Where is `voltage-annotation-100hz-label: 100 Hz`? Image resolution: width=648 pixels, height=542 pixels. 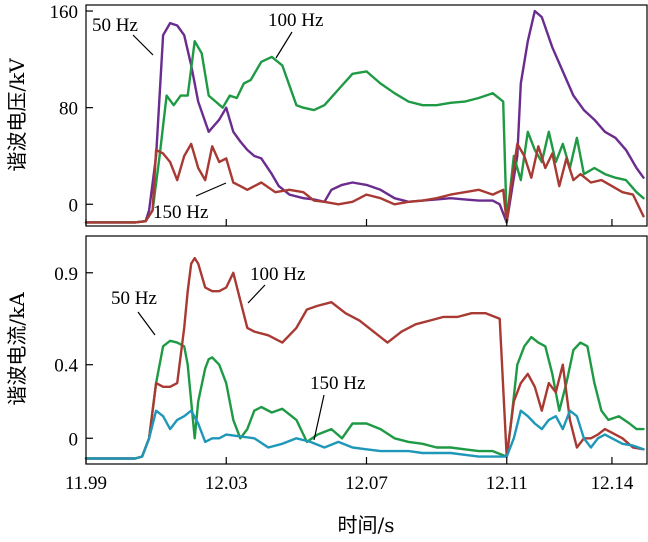
voltage-annotation-100hz-label: 100 Hz is located at coordinates (295, 20).